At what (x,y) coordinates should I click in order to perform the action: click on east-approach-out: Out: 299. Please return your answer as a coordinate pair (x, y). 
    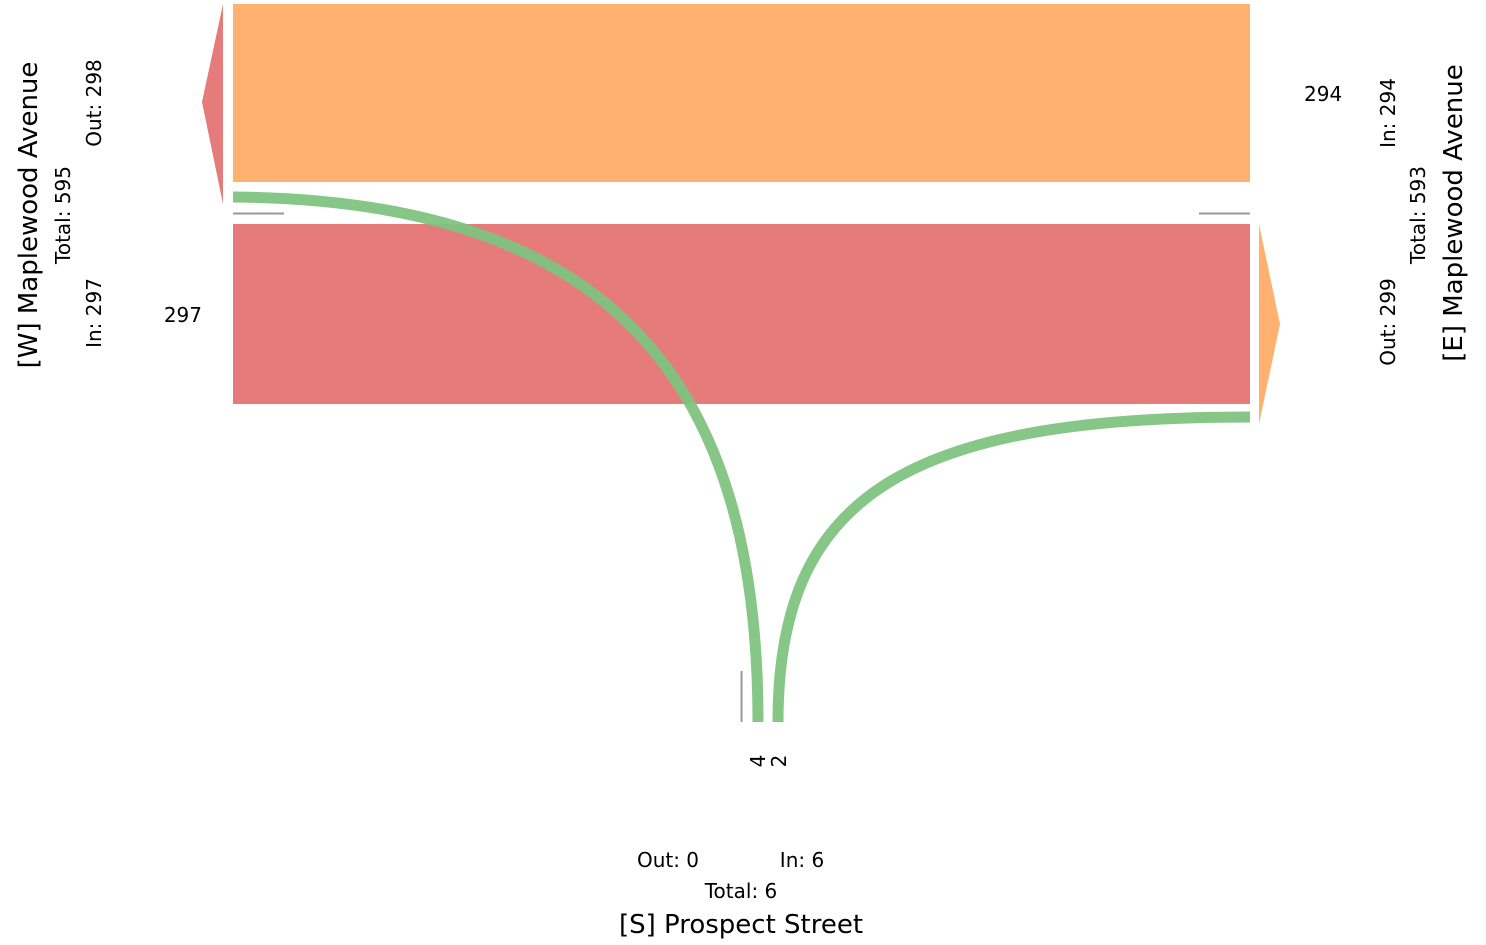
    Looking at the image, I should click on (1388, 322).